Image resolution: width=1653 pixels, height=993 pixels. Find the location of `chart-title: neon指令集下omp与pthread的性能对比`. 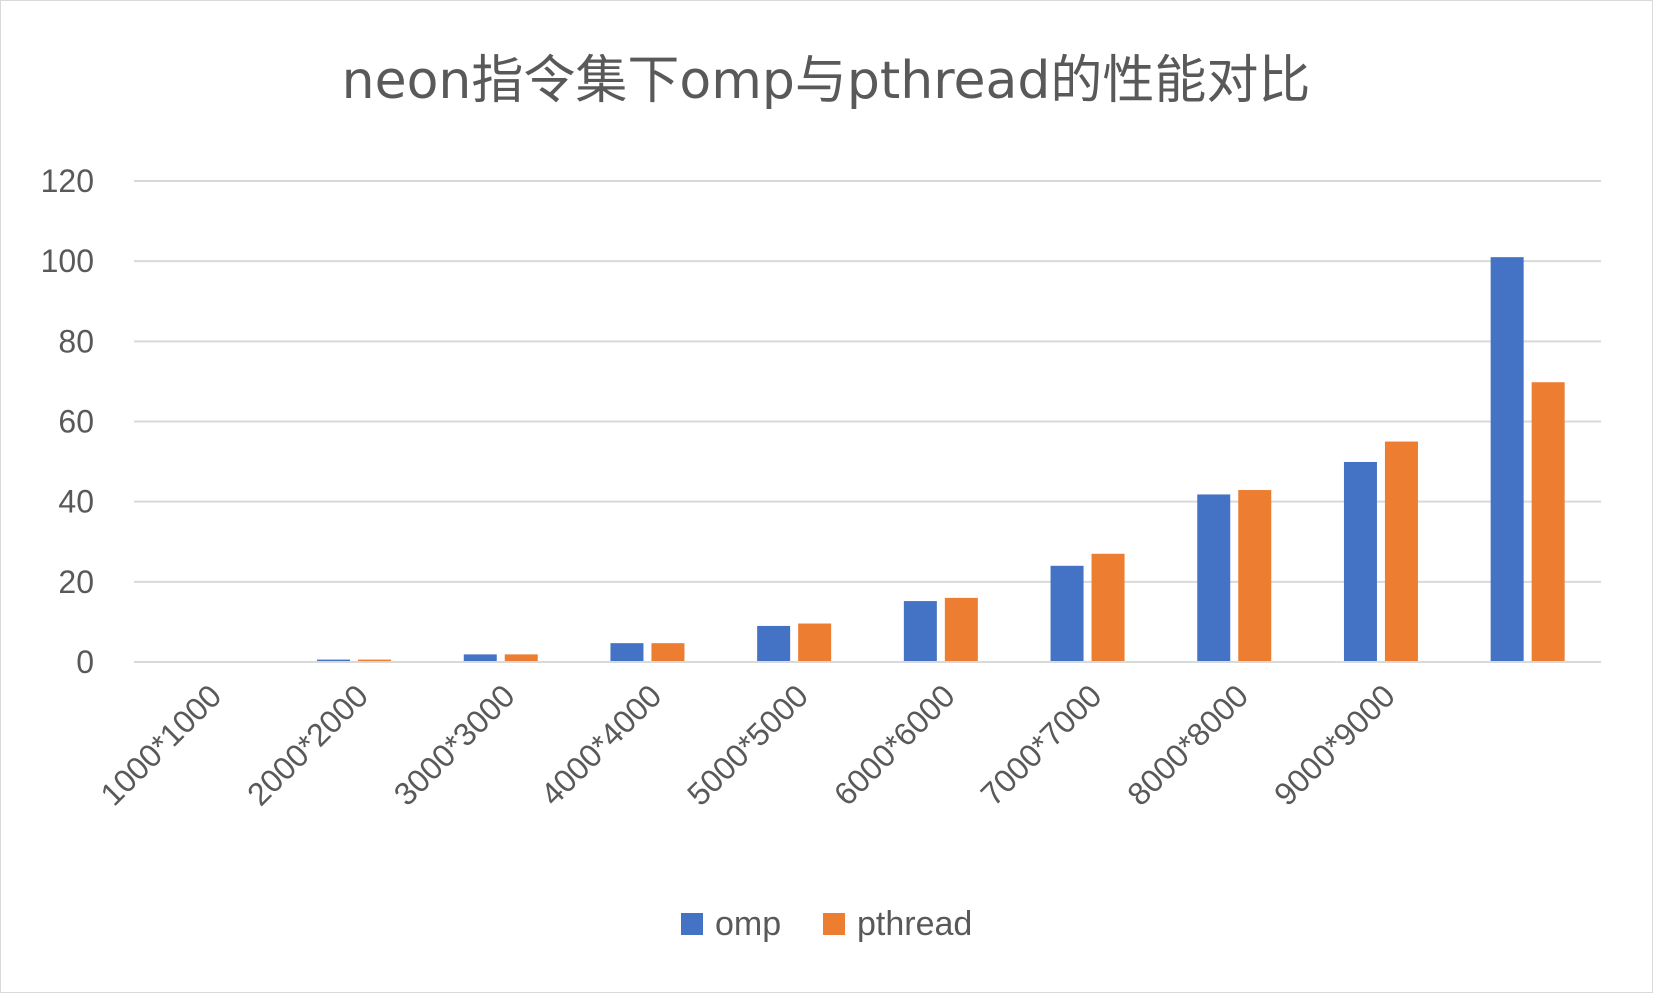

chart-title: neon指令集下omp与pthread的性能对比 is located at coordinates (826, 81).